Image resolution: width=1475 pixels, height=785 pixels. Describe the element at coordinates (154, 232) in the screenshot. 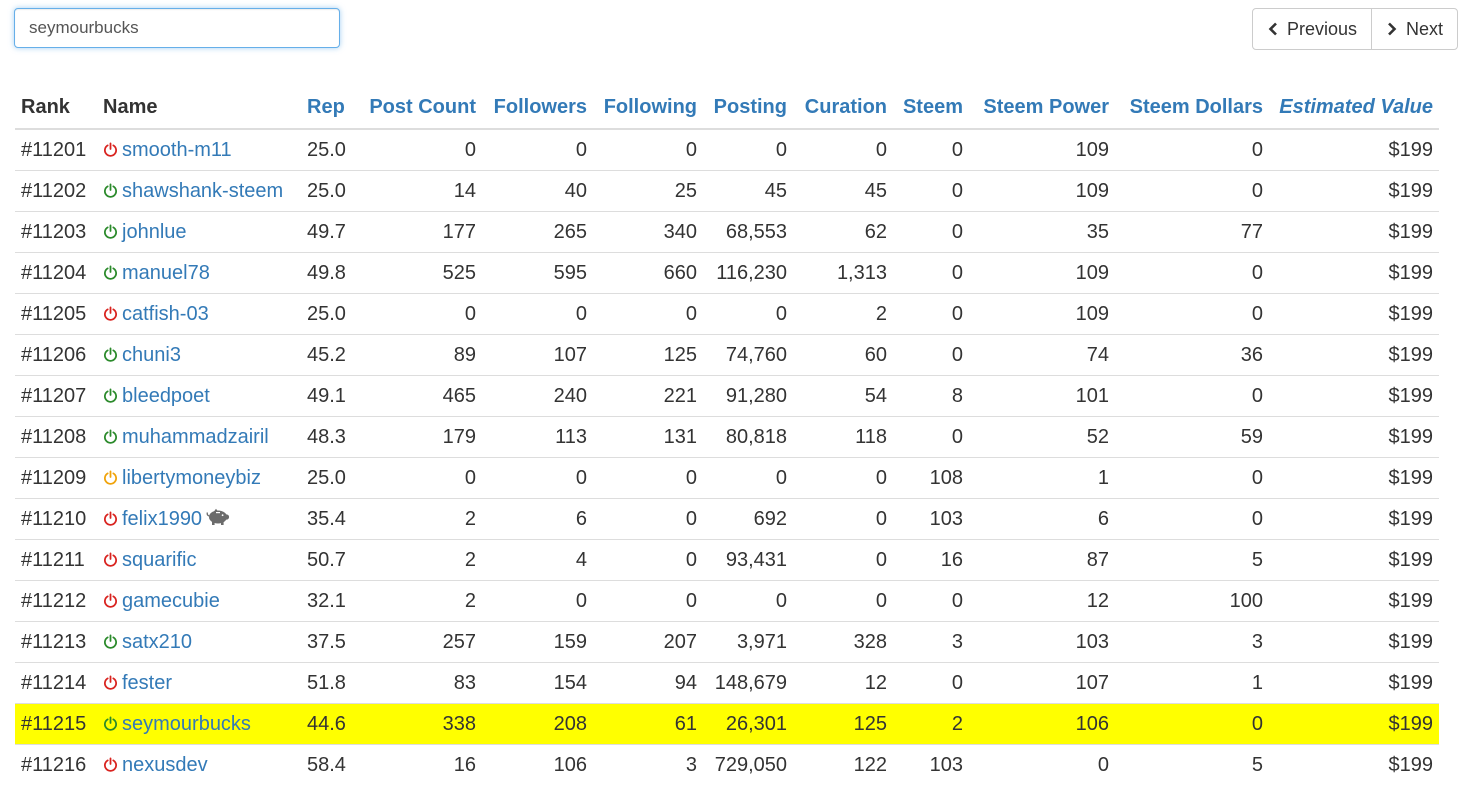

I see `user-link: johnlue` at that location.